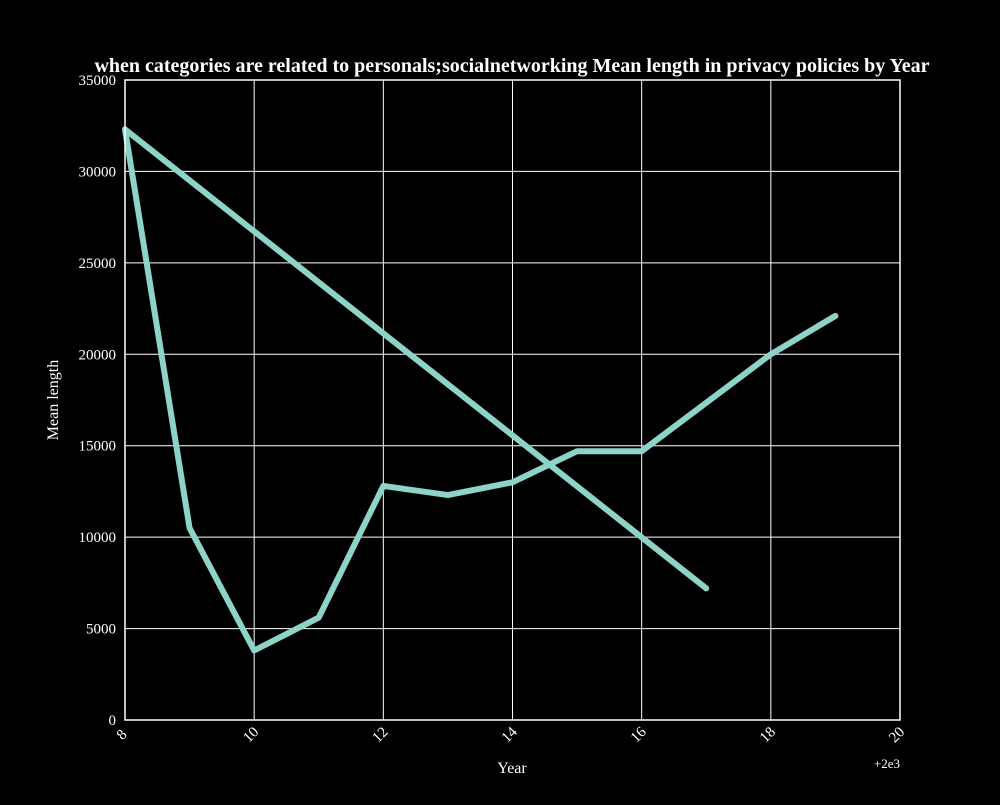 This screenshot has width=1000, height=805. What do you see at coordinates (887, 763) in the screenshot?
I see `x-axis-offset-label: +2e3` at bounding box center [887, 763].